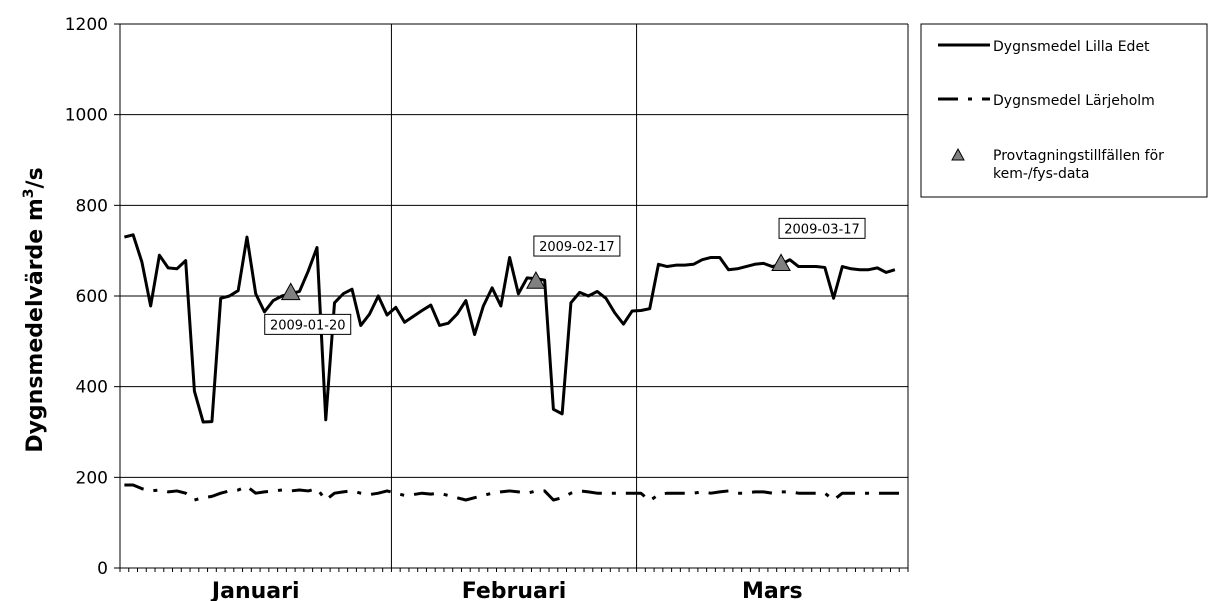 This screenshot has height=601, width=1210. What do you see at coordinates (92, 388) in the screenshot?
I see `y-tick-label: 400` at bounding box center [92, 388].